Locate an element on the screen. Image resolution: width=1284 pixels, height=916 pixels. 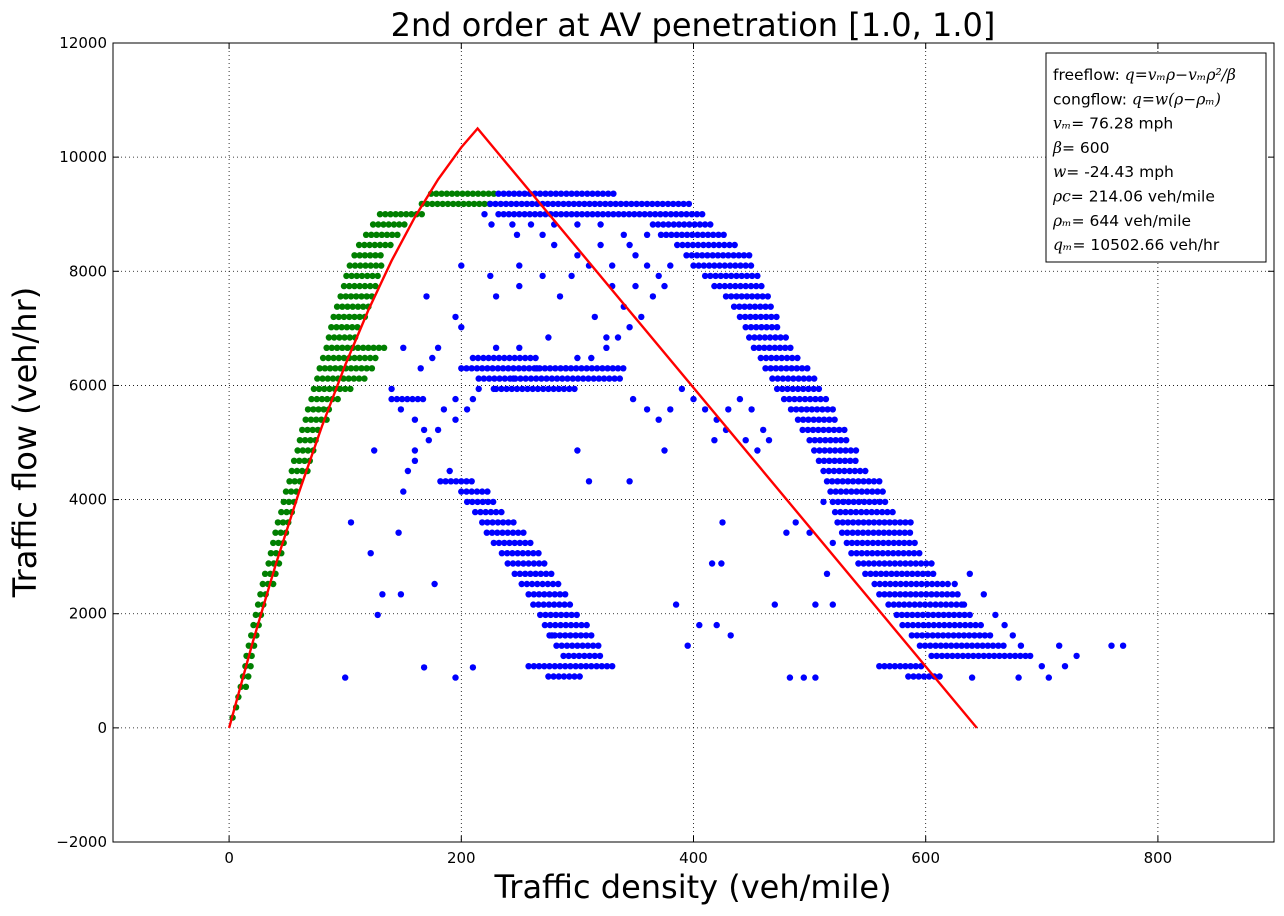
y-tick-label: 6000 is located at coordinates (88, 385).